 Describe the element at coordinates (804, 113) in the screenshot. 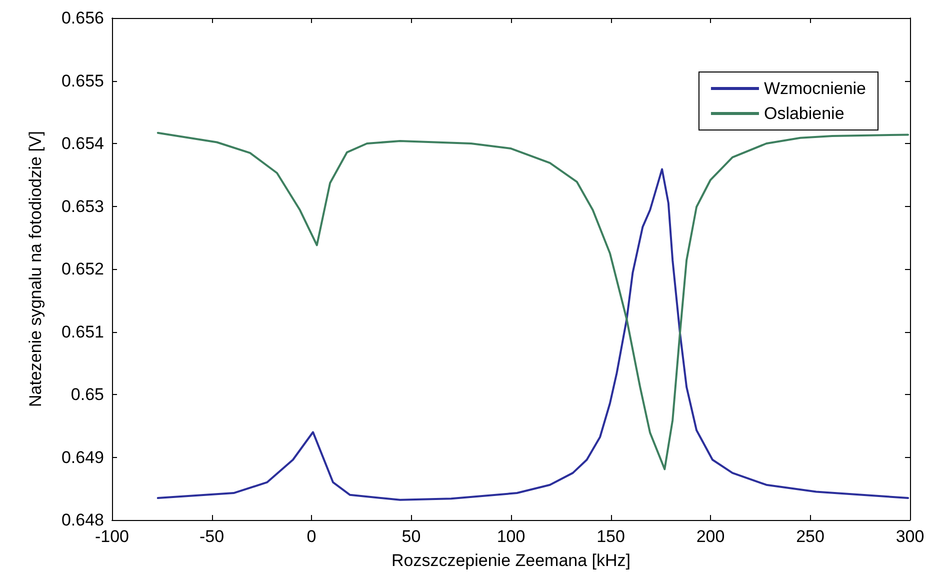

I see `legend-label: Oslabienie` at that location.